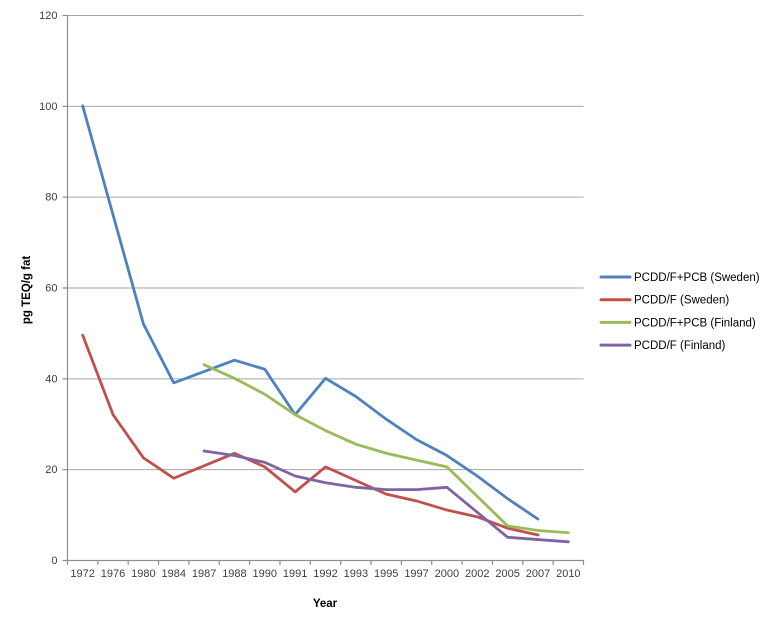 Image resolution: width=768 pixels, height=623 pixels. What do you see at coordinates (27, 290) in the screenshot?
I see `y-axis-title: pg TEQ/g fat` at bounding box center [27, 290].